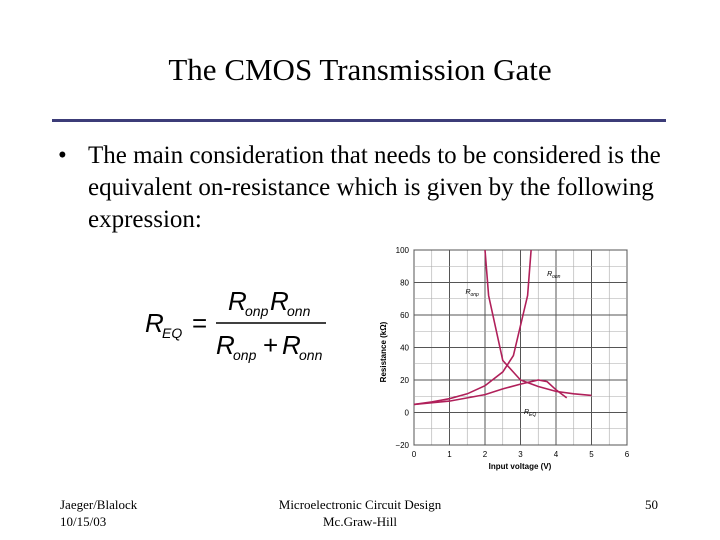  I want to click on chart-x-tick-label: 5, so click(591, 454).